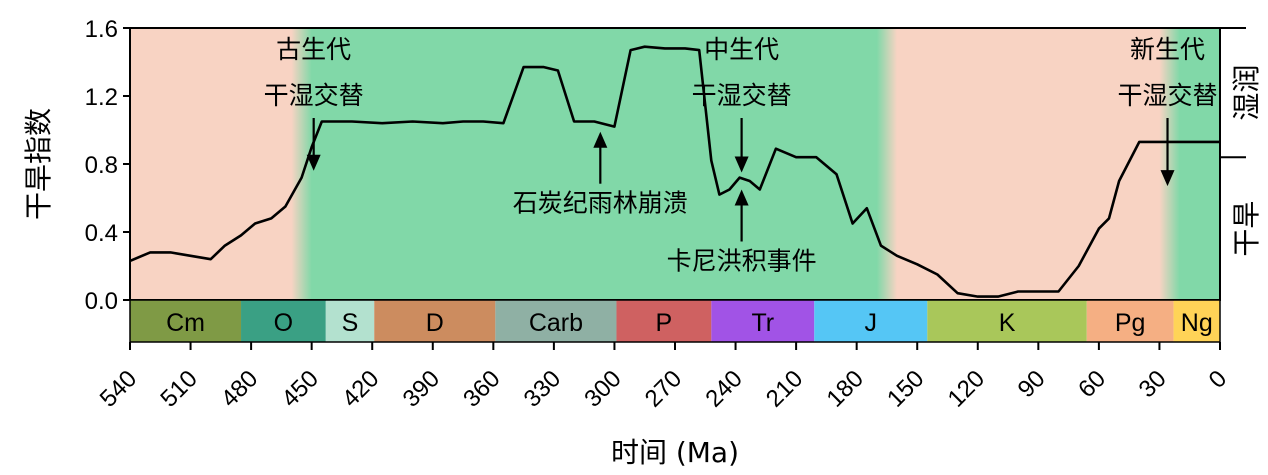 This screenshot has height=475, width=1268. What do you see at coordinates (1218, 379) in the screenshot?
I see `x-tick-label: 0` at bounding box center [1218, 379].